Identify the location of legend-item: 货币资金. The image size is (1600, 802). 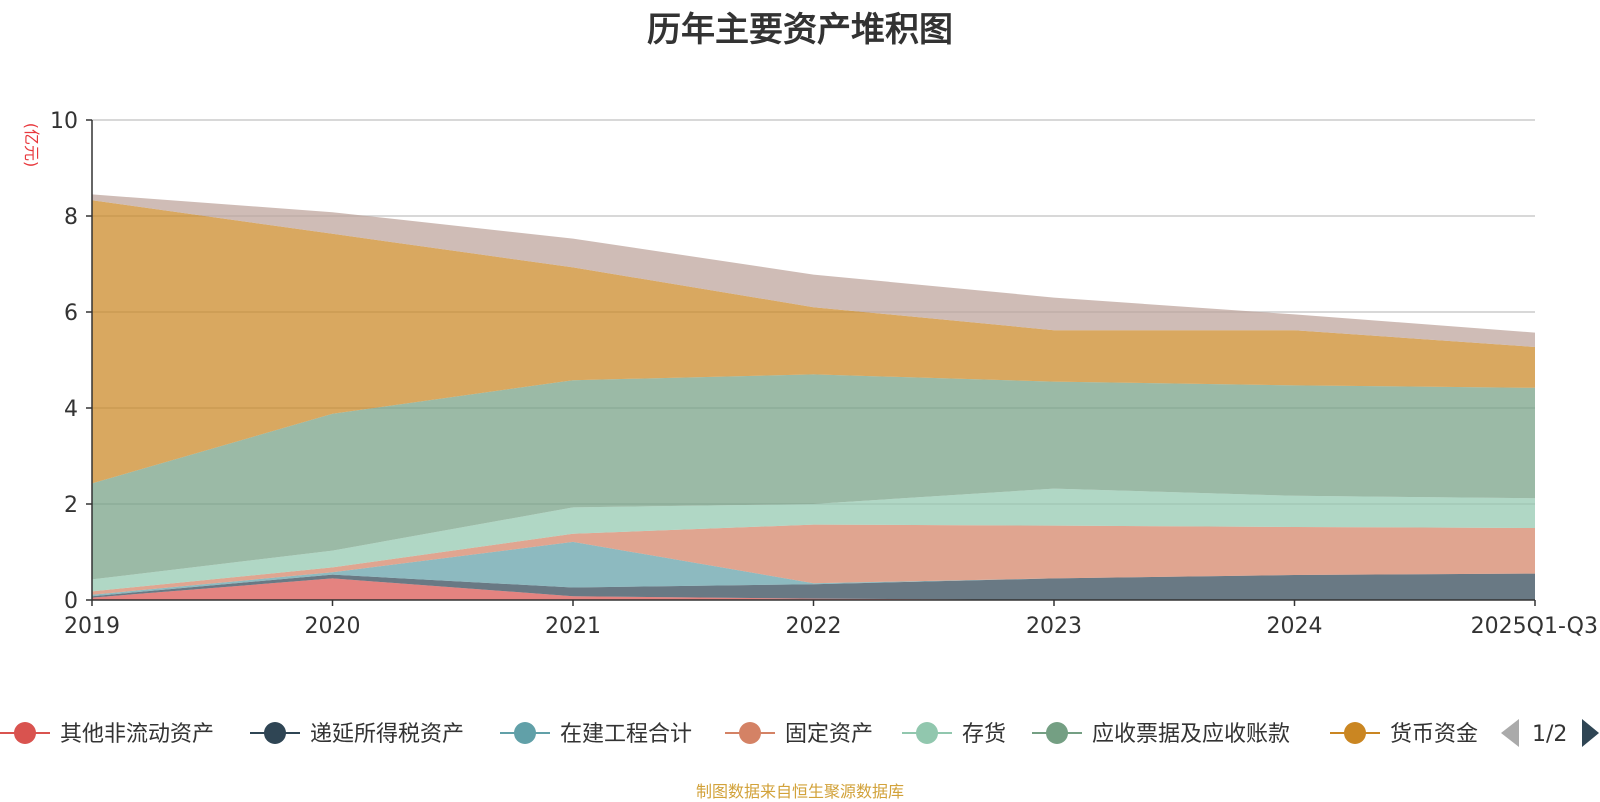
(1404, 734).